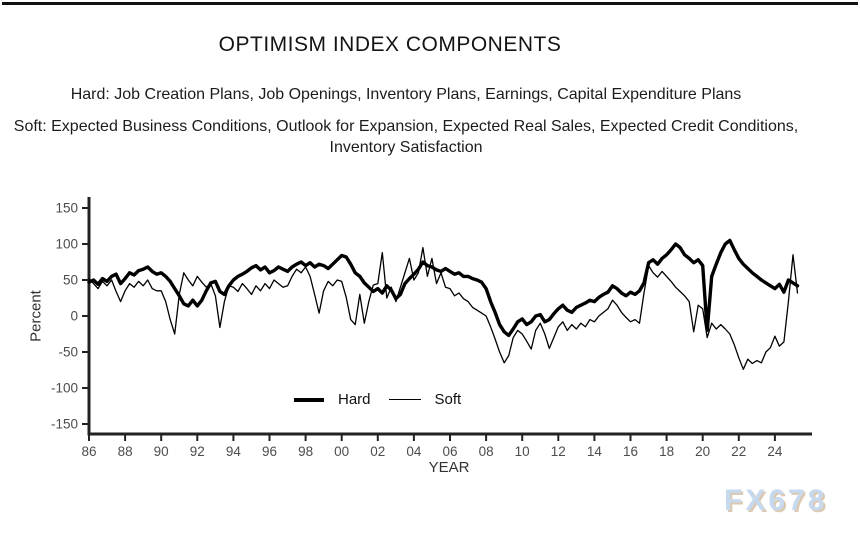 The width and height of the screenshot is (860, 540). I want to click on watermark: FX678, so click(776, 500).